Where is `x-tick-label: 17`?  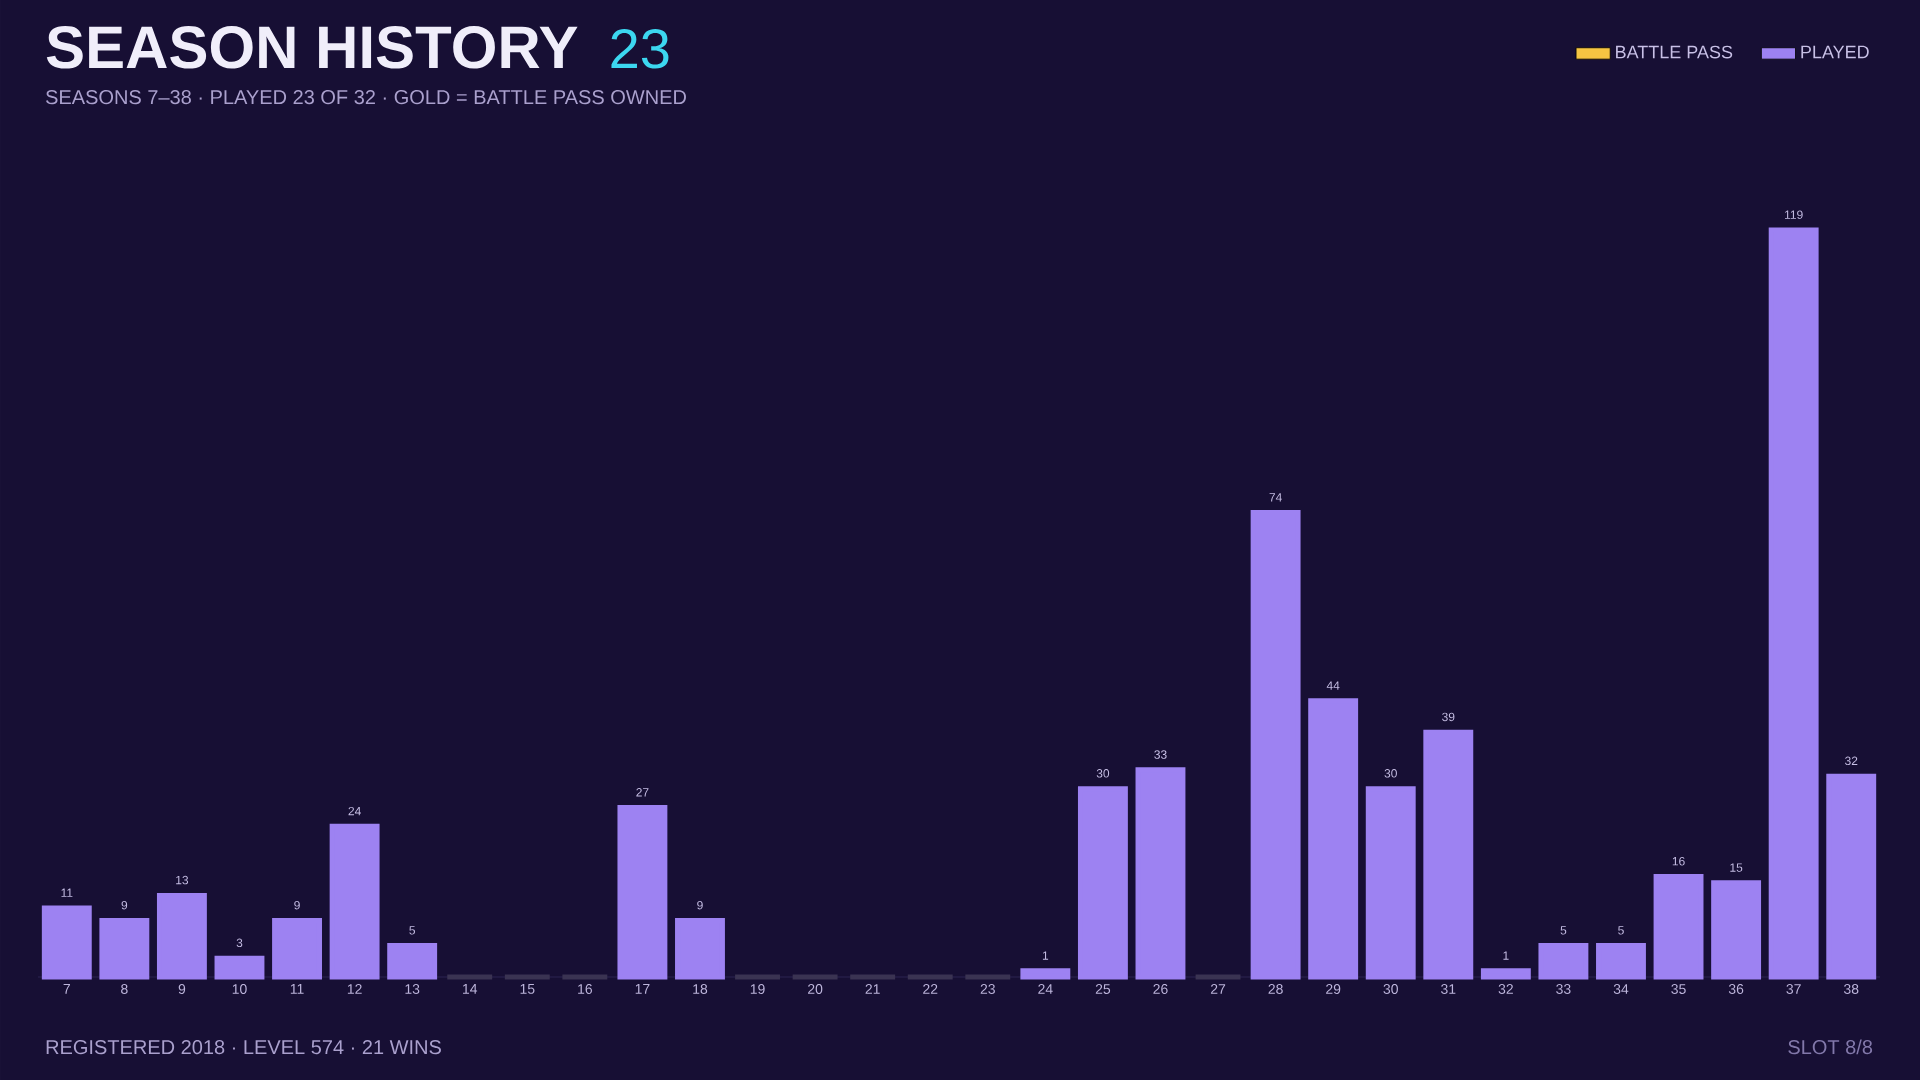 x-tick-label: 17 is located at coordinates (642, 989).